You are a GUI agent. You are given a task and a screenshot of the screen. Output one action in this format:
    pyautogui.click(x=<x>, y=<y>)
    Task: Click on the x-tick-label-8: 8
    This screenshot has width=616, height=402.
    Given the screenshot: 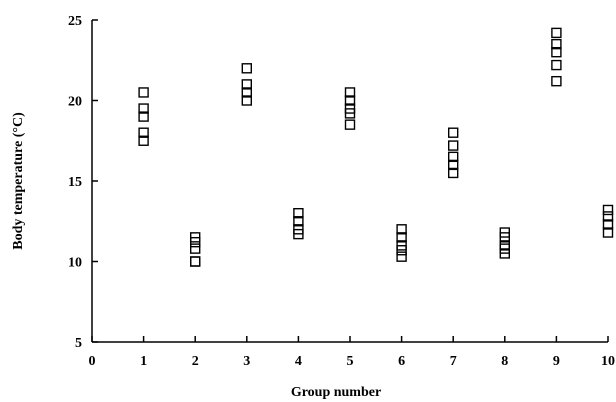 What is the action you would take?
    pyautogui.click(x=504, y=361)
    